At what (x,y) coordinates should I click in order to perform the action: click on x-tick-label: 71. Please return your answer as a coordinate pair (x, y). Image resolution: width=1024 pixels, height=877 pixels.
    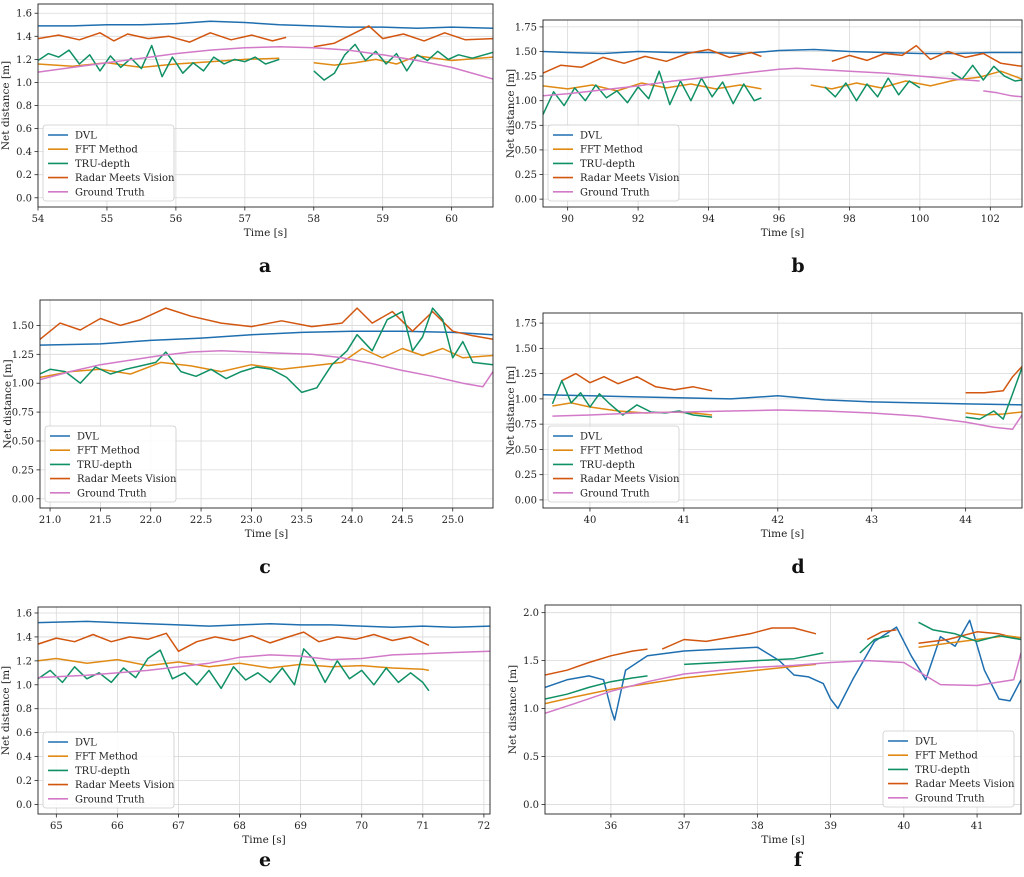
    Looking at the image, I should click on (422, 826).